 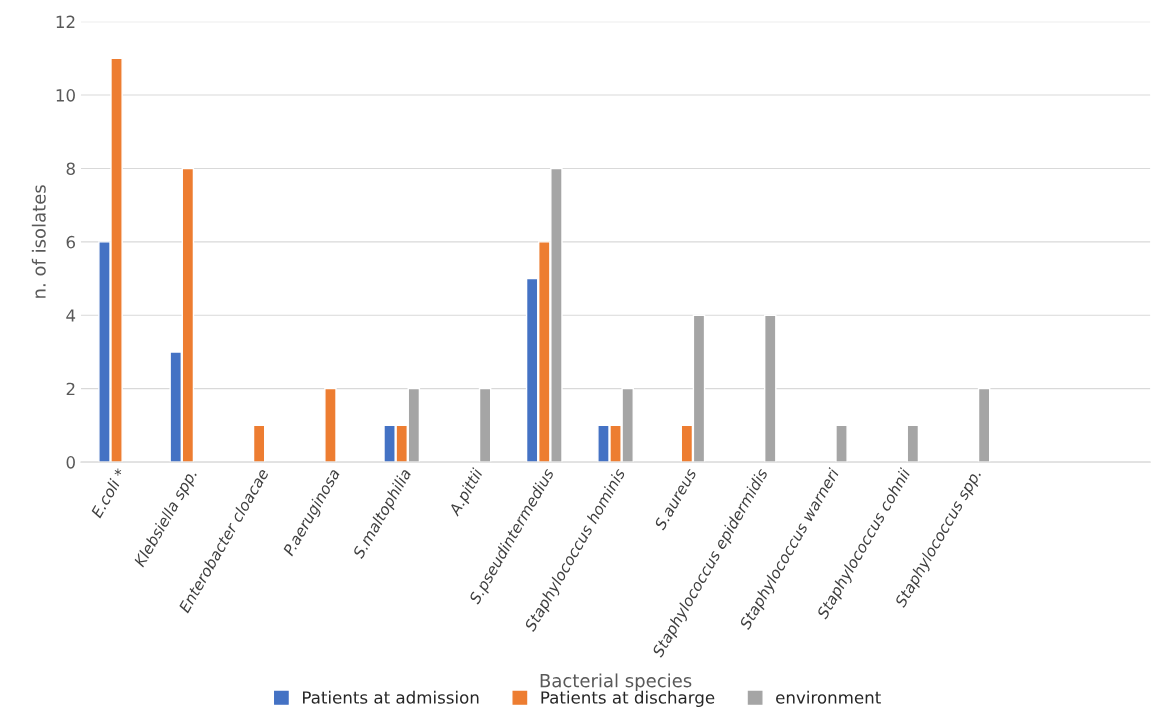 What do you see at coordinates (71, 242) in the screenshot?
I see `y-tick-label: 6` at bounding box center [71, 242].